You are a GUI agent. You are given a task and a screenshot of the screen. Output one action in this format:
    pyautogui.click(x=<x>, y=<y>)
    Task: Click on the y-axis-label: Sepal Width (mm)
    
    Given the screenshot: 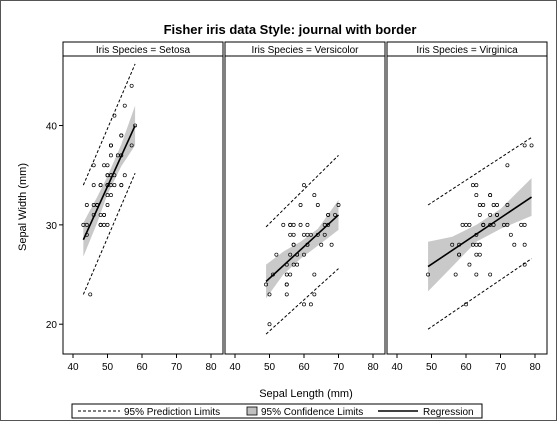 What is the action you would take?
    pyautogui.click(x=23, y=207)
    